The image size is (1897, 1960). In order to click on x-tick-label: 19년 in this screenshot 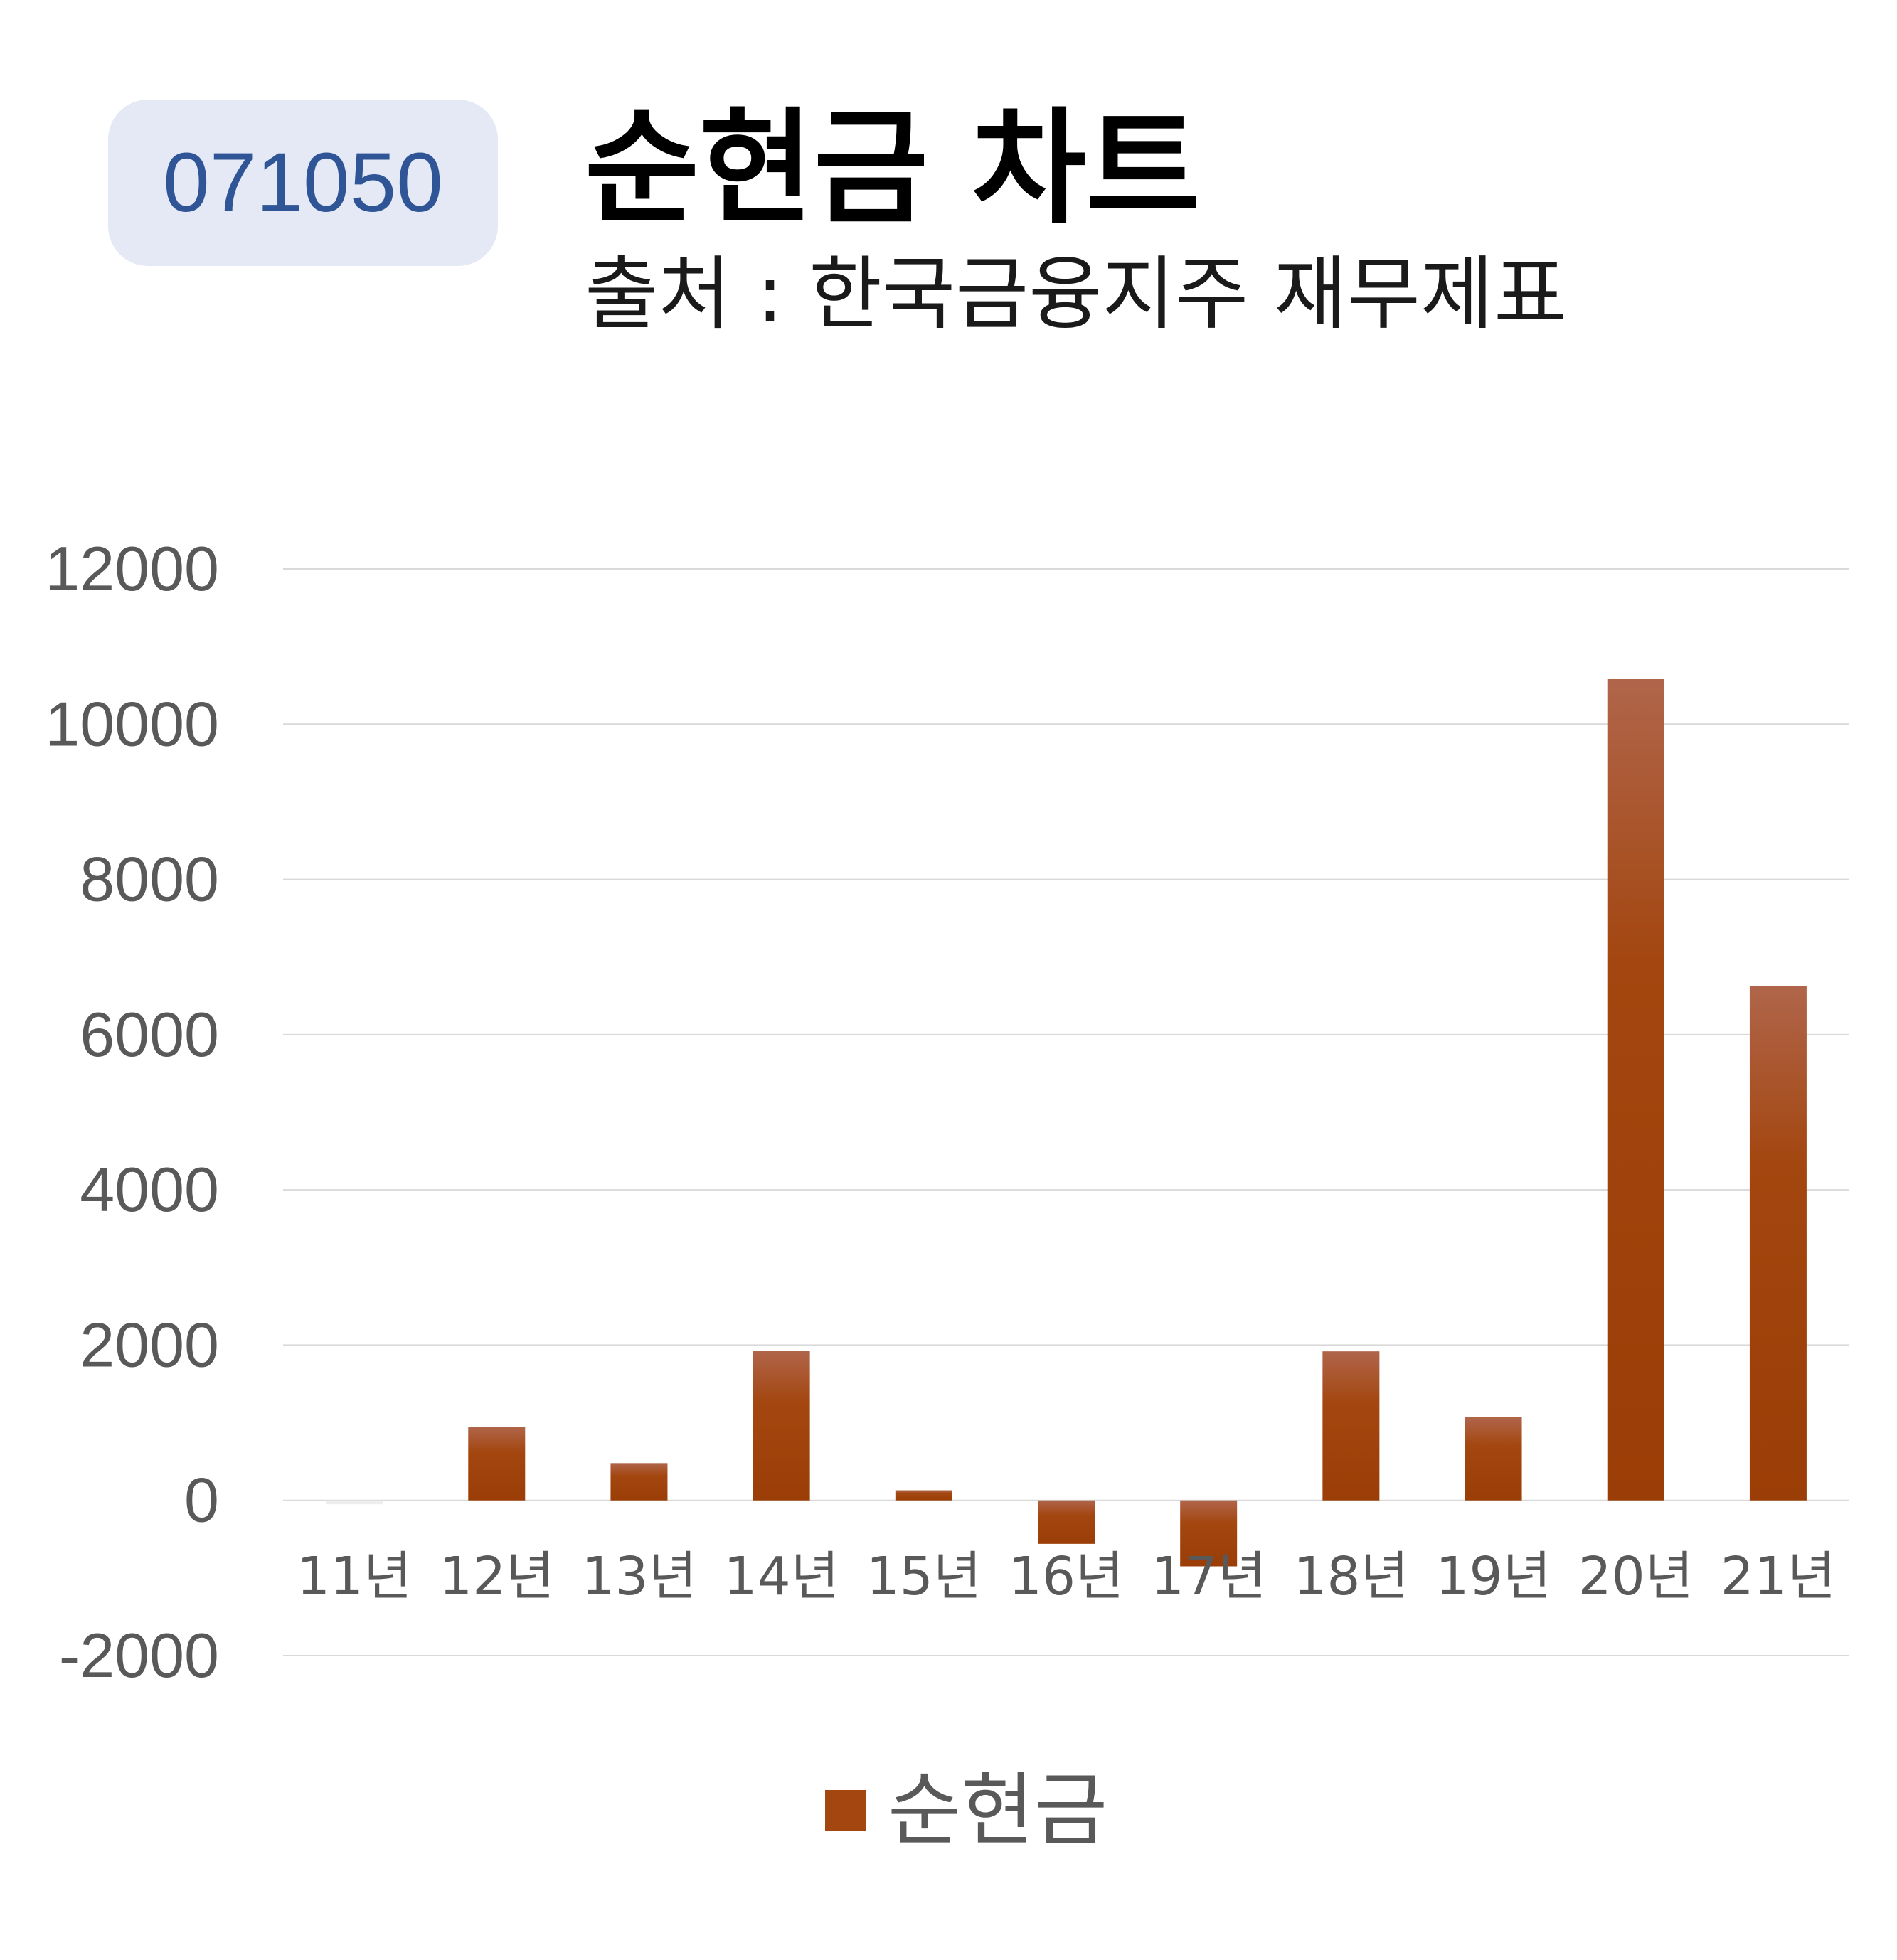, I will do `click(1493, 1576)`.